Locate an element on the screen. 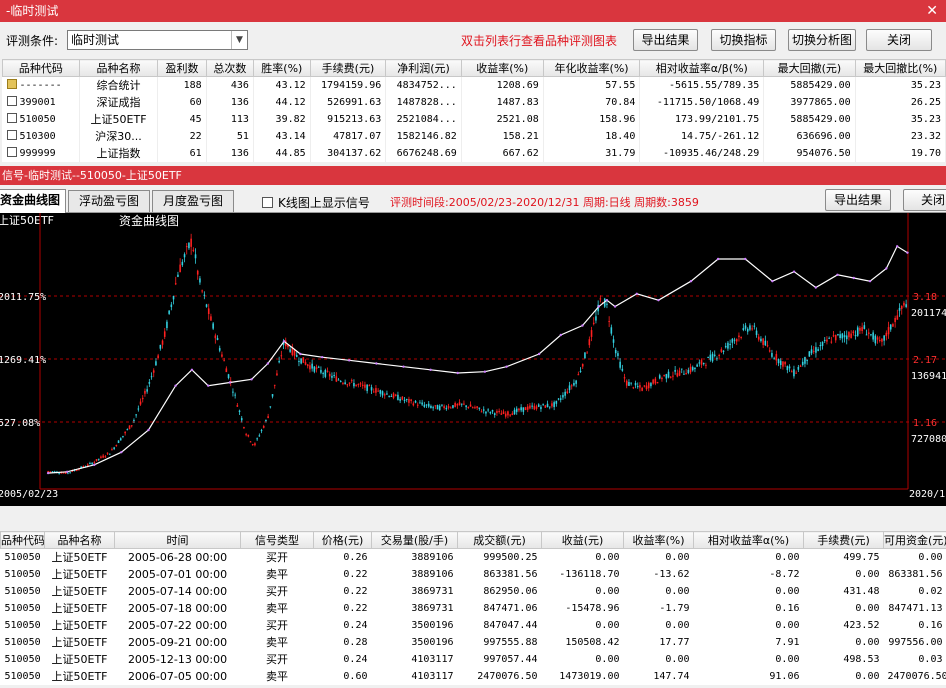 Image resolution: width=946 pixels, height=688 pixels. col-header: 最大回撤比(%) is located at coordinates (900, 68).